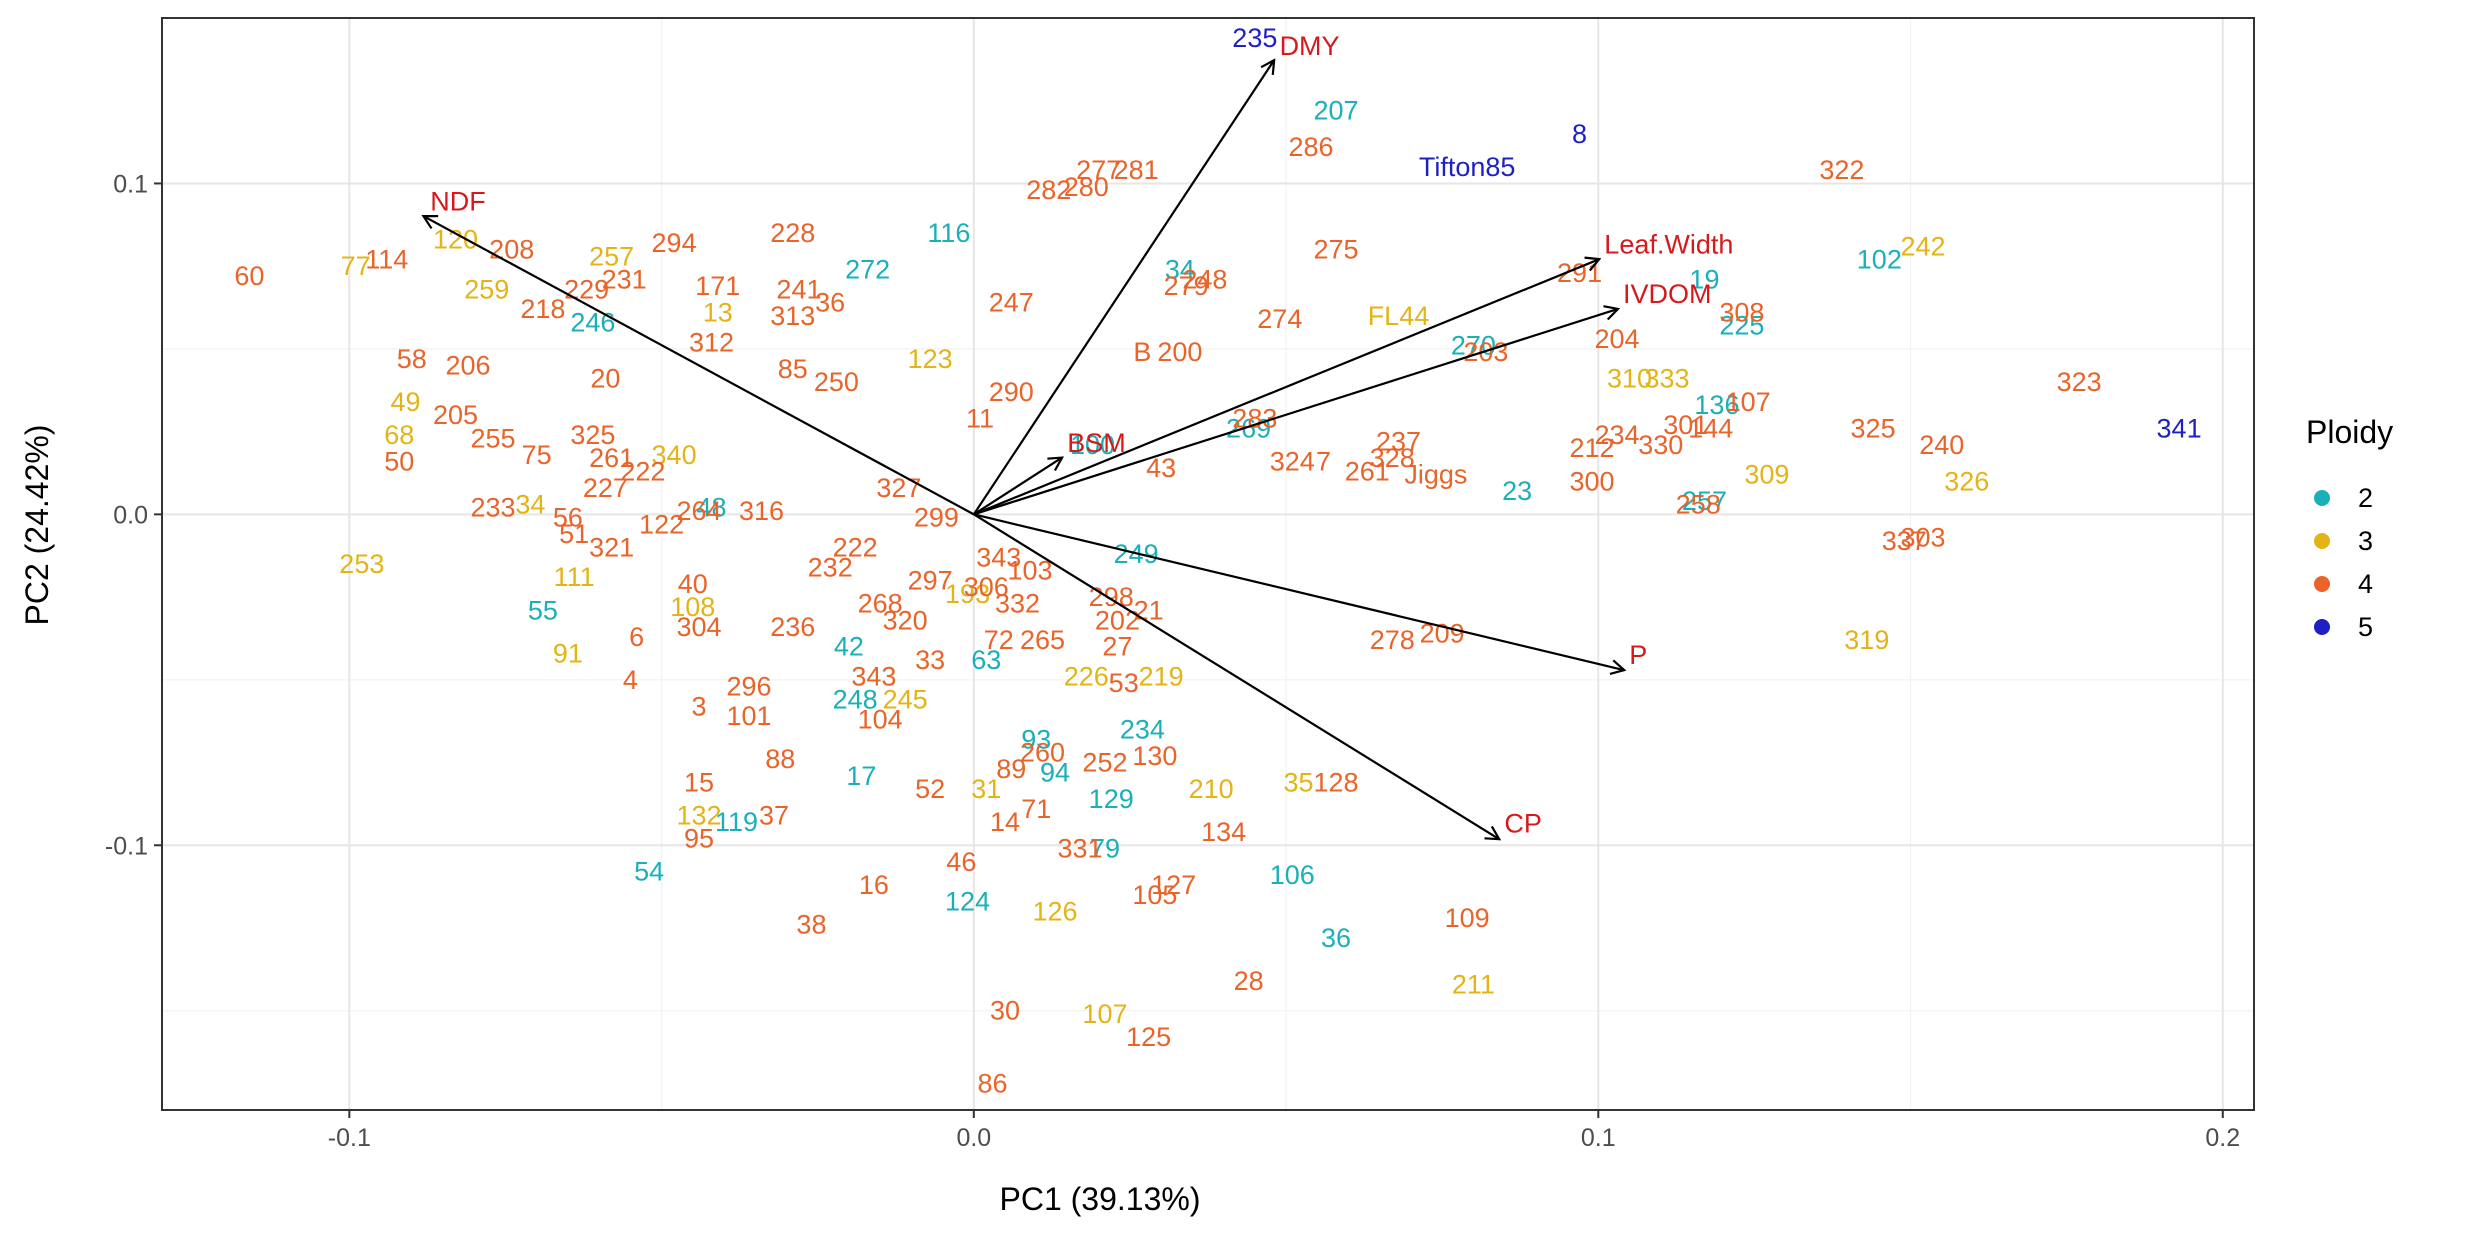 This screenshot has height=1233, width=2476. Describe the element at coordinates (1079, 849) in the screenshot. I see `point-label: 331` at that location.